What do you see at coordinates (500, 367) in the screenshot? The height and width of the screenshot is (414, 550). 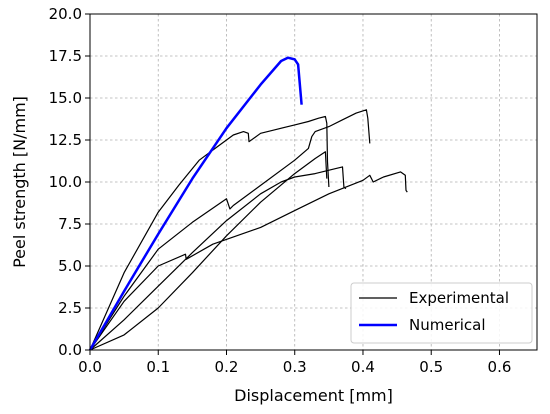 I see `x-tick-label: 0.6` at bounding box center [500, 367].